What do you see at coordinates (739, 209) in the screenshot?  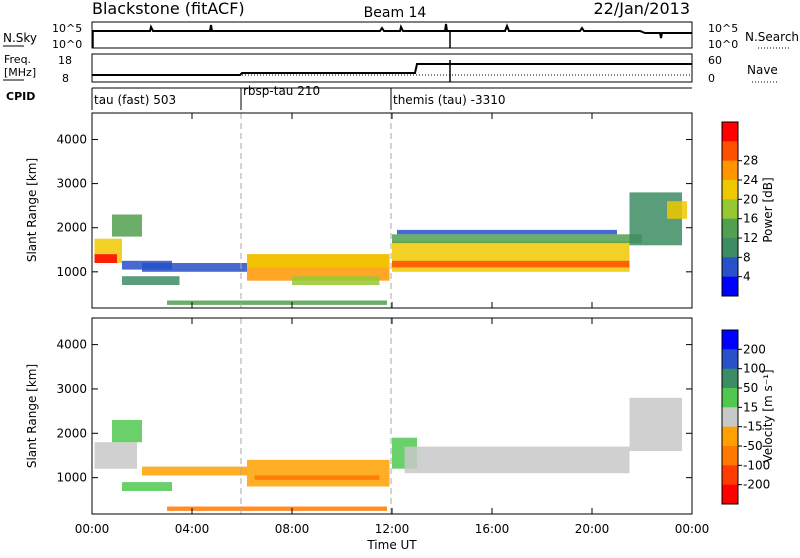 I see `power-colorbar: 4 8 12 16 20 24 28` at bounding box center [739, 209].